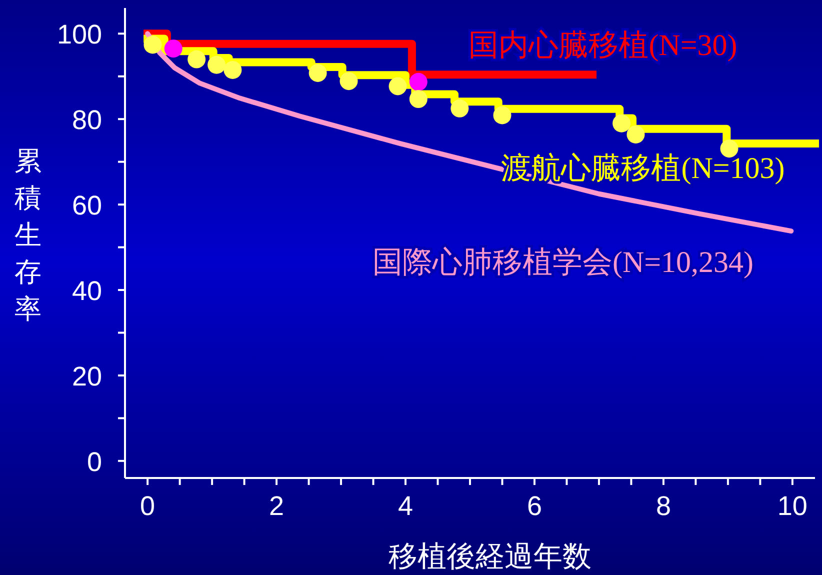  What do you see at coordinates (94, 461) in the screenshot?
I see `y-tick-label: 0` at bounding box center [94, 461].